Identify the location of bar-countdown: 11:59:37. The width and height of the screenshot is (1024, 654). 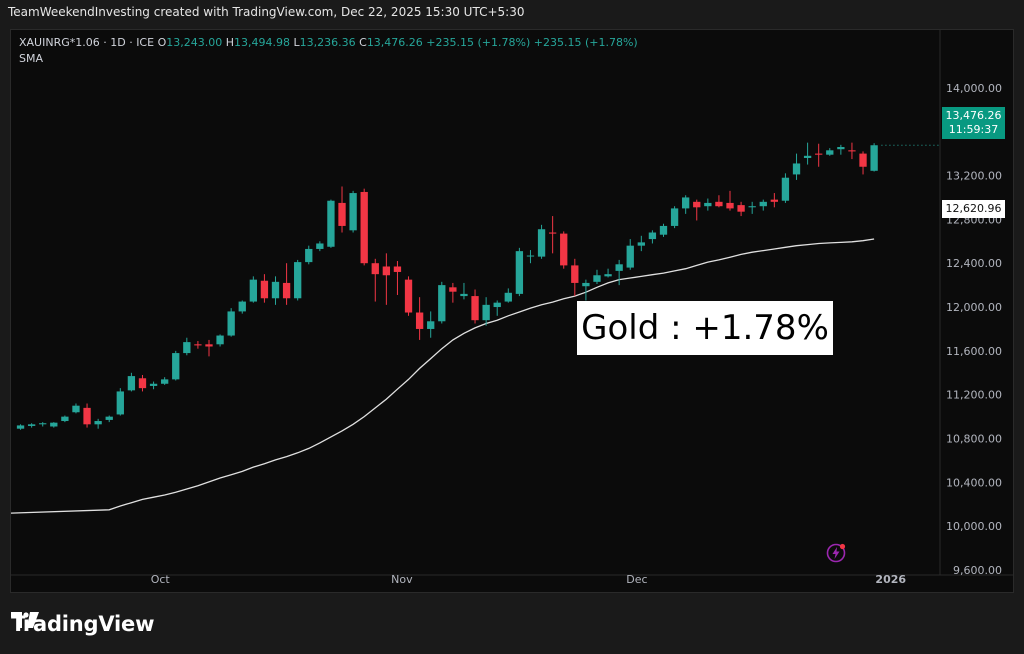
(973, 129).